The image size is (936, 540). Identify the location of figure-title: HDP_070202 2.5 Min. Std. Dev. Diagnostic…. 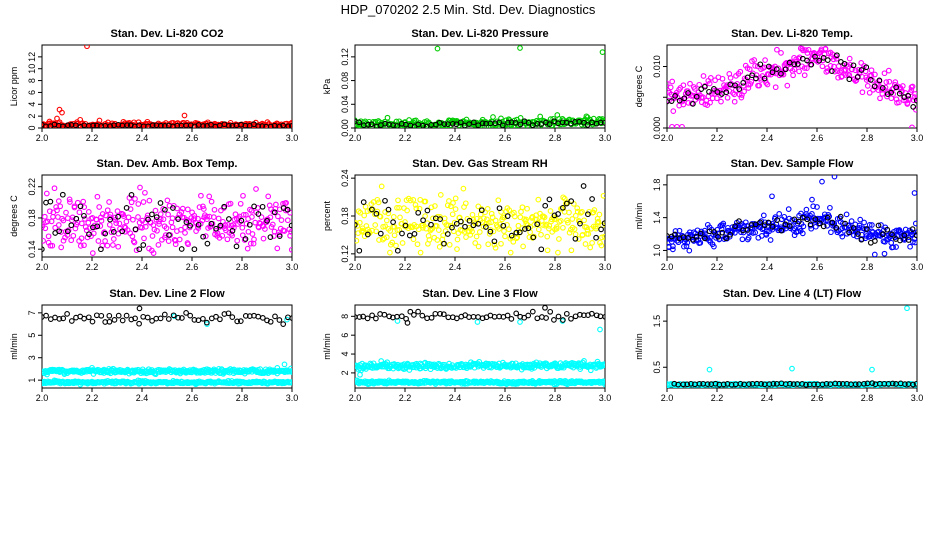
(468, 9).